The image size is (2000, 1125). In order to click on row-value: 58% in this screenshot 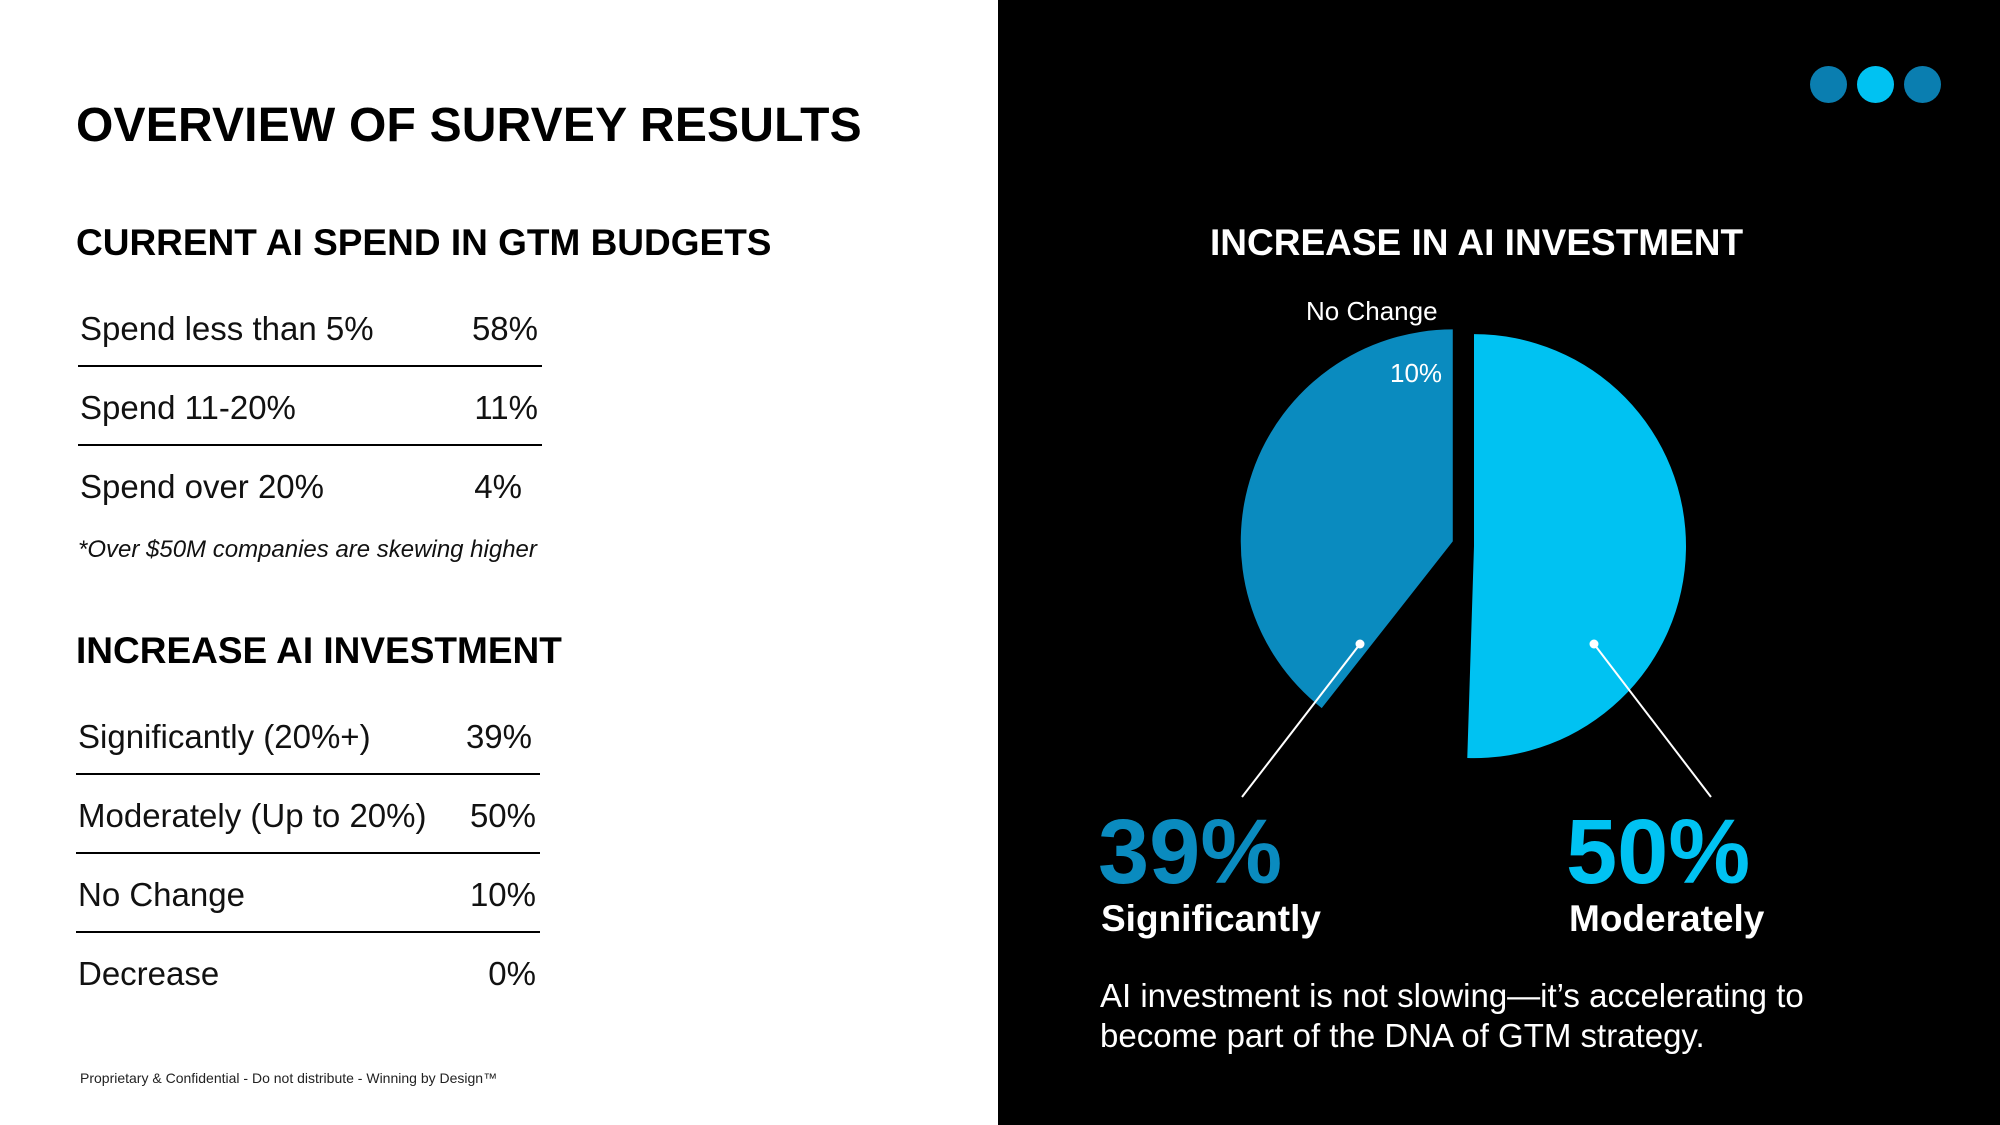, I will do `click(504, 328)`.